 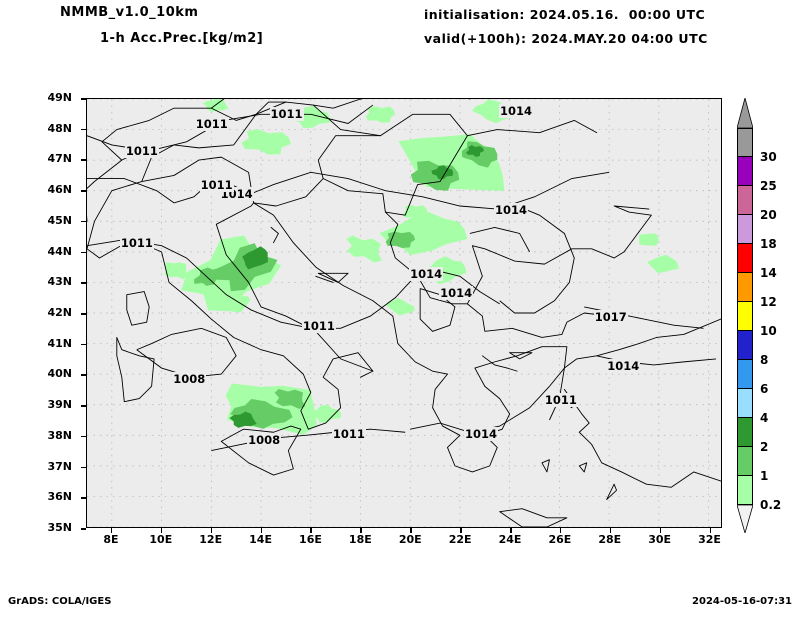 I want to click on lat-tick-label: 40N, so click(x=59, y=374).